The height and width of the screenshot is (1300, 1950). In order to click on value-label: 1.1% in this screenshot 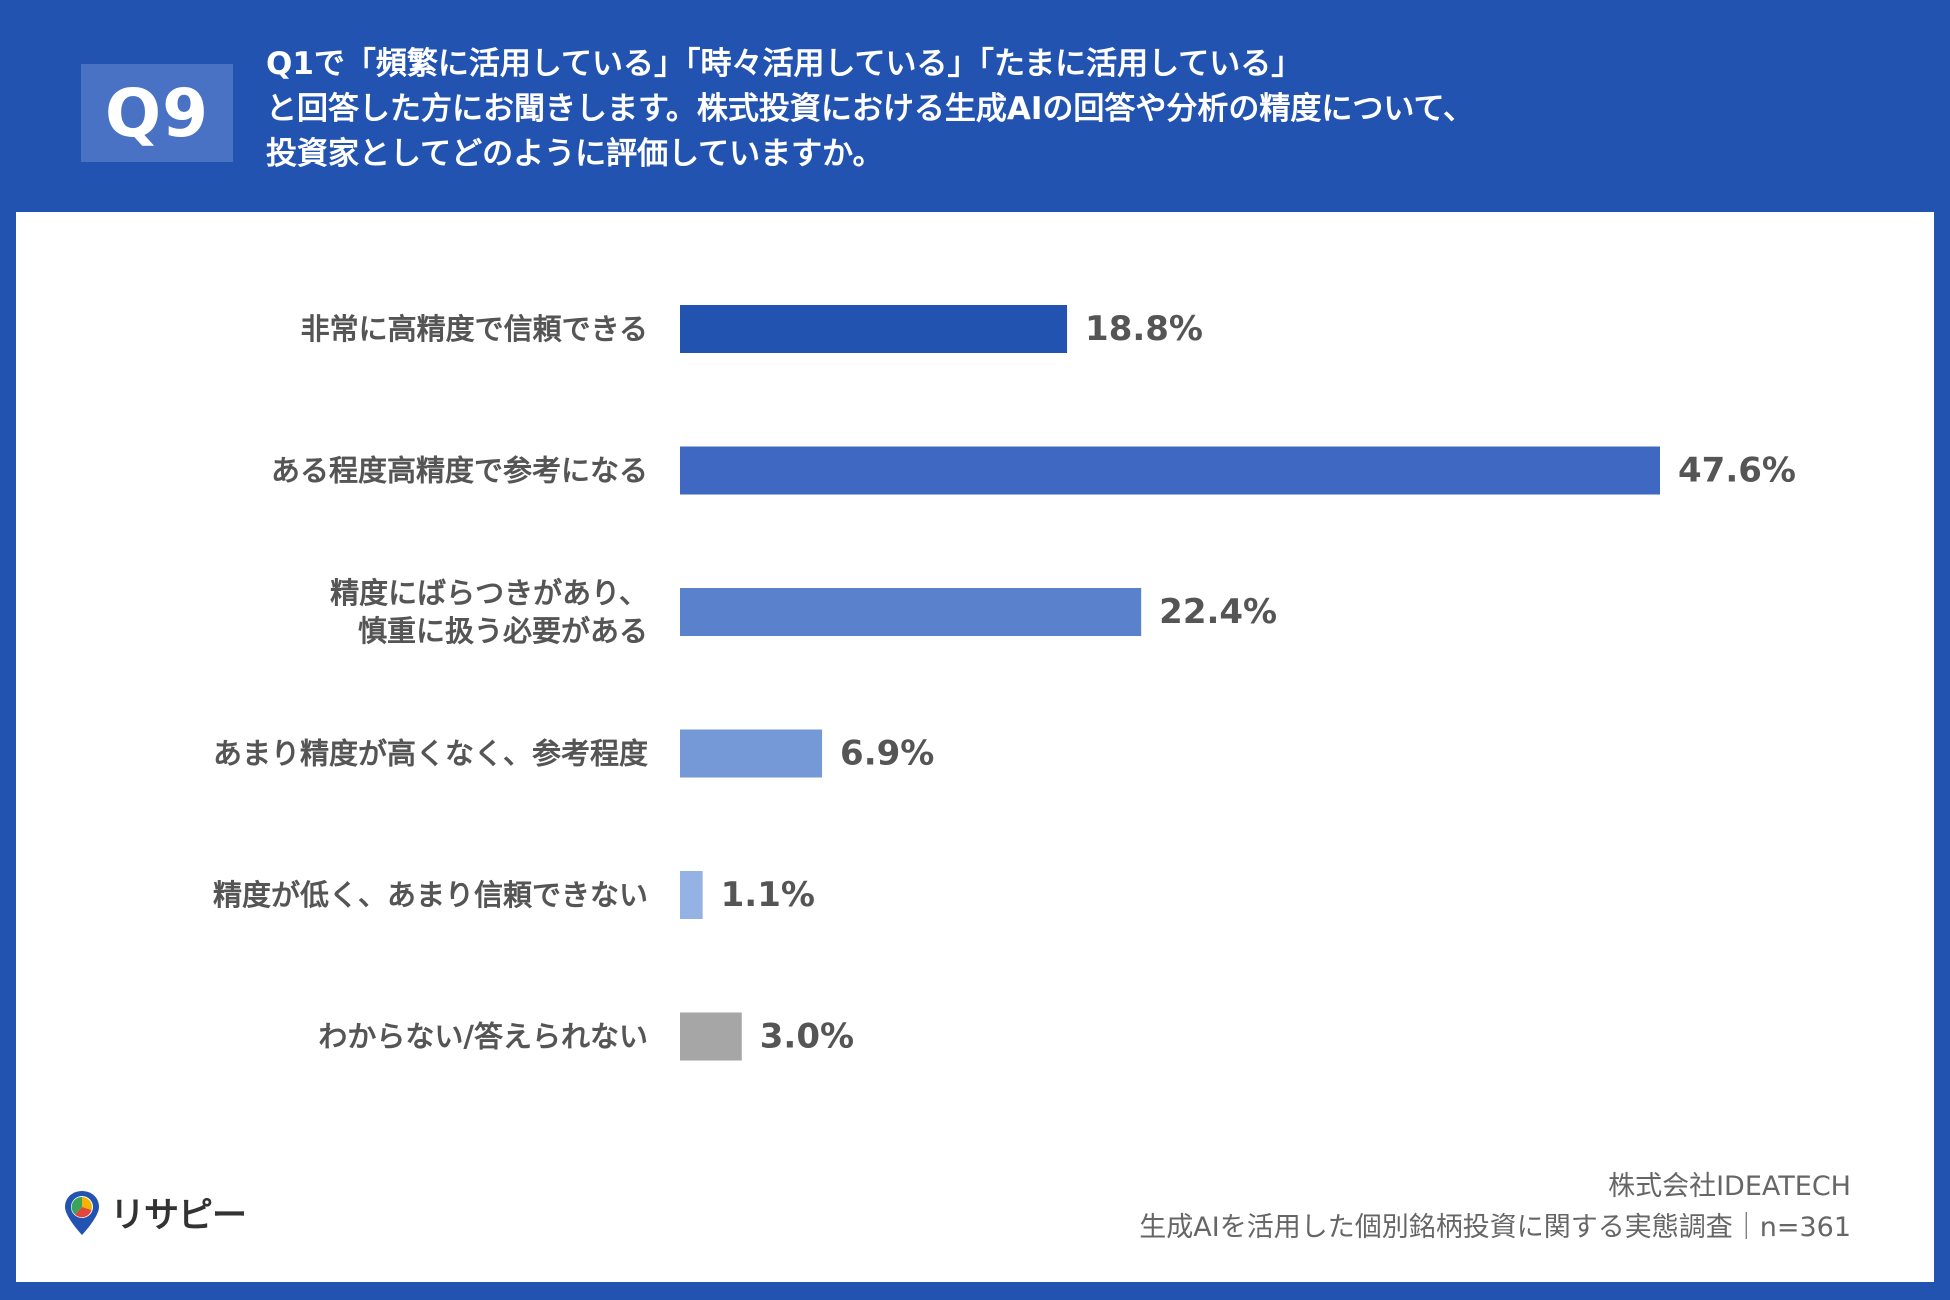, I will do `click(768, 895)`.